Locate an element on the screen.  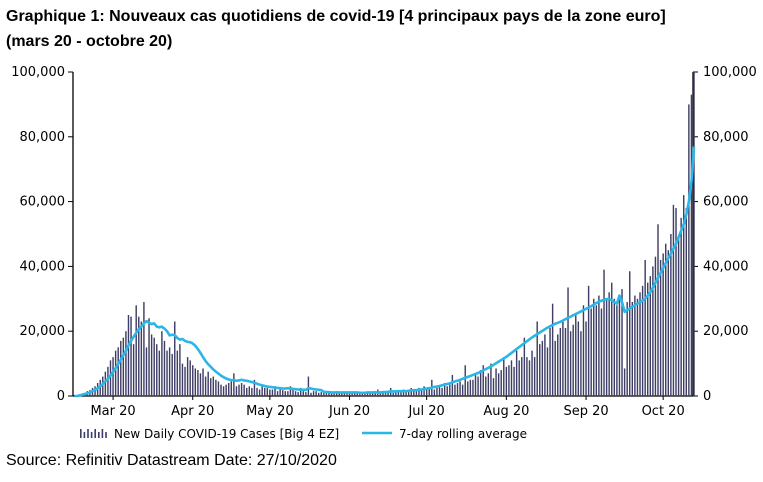
y-tick-label-left: 20,000 is located at coordinates (43, 331).